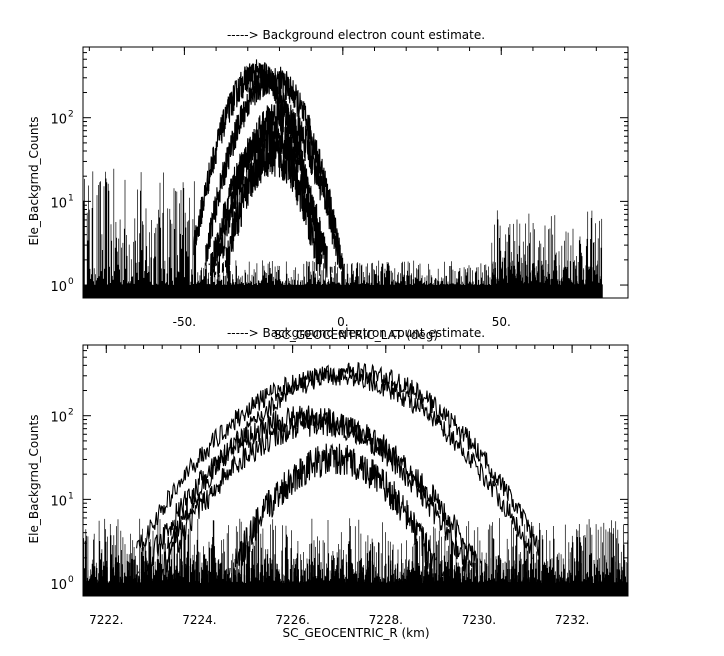 This screenshot has height=656, width=724. I want to click on x-tick-label: 7228., so click(386, 620).